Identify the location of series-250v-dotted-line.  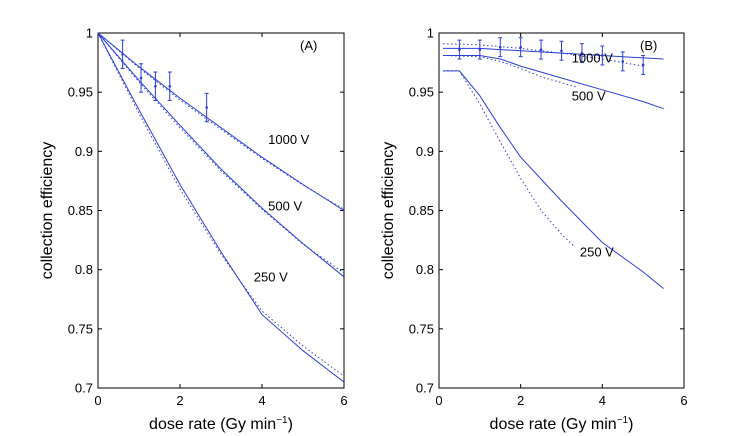
(509, 158).